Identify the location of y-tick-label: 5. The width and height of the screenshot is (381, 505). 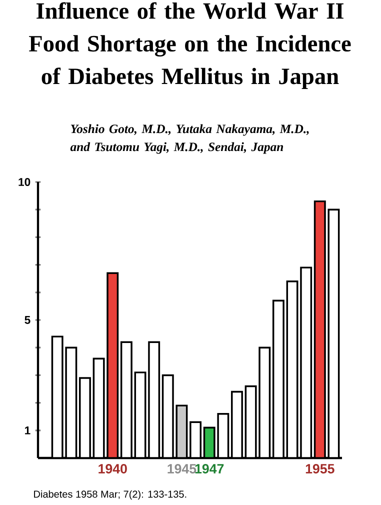
(27, 320).